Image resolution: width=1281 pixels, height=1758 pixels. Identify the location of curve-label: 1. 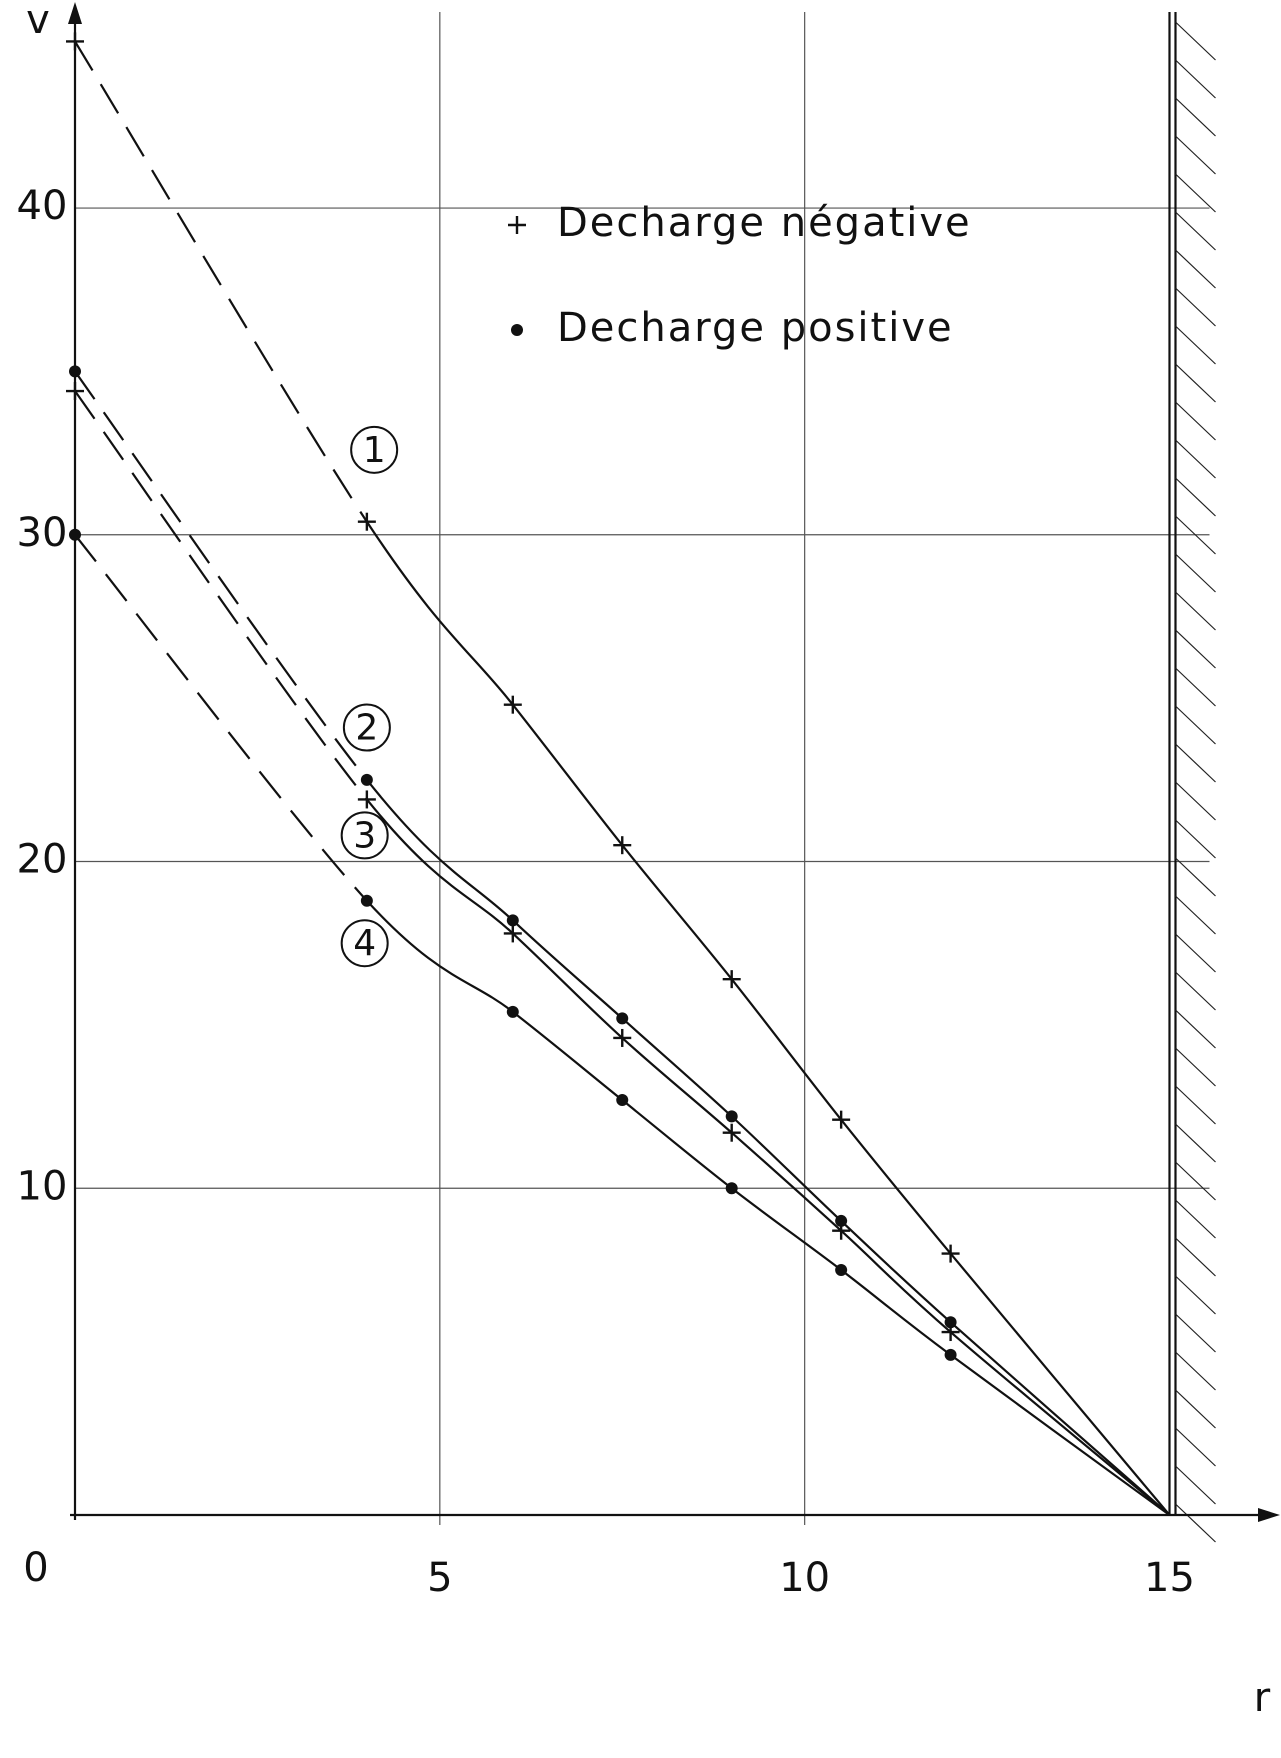
(374, 450).